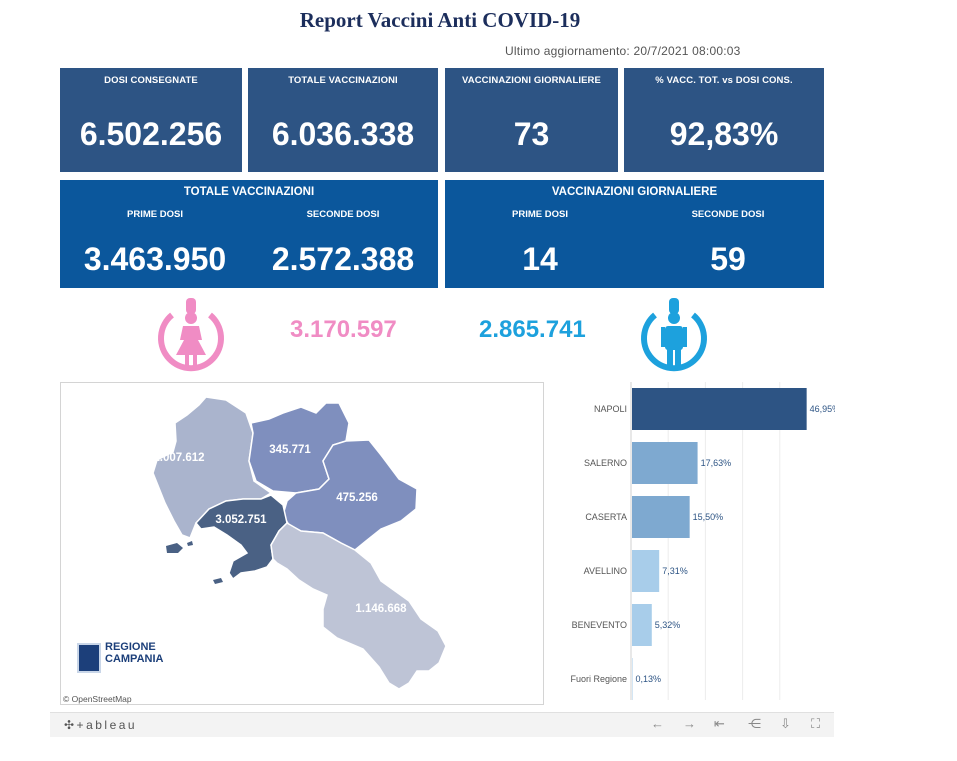 The height and width of the screenshot is (761, 957). What do you see at coordinates (610, 409) in the screenshot?
I see `bar-category-label: NAPOLI` at bounding box center [610, 409].